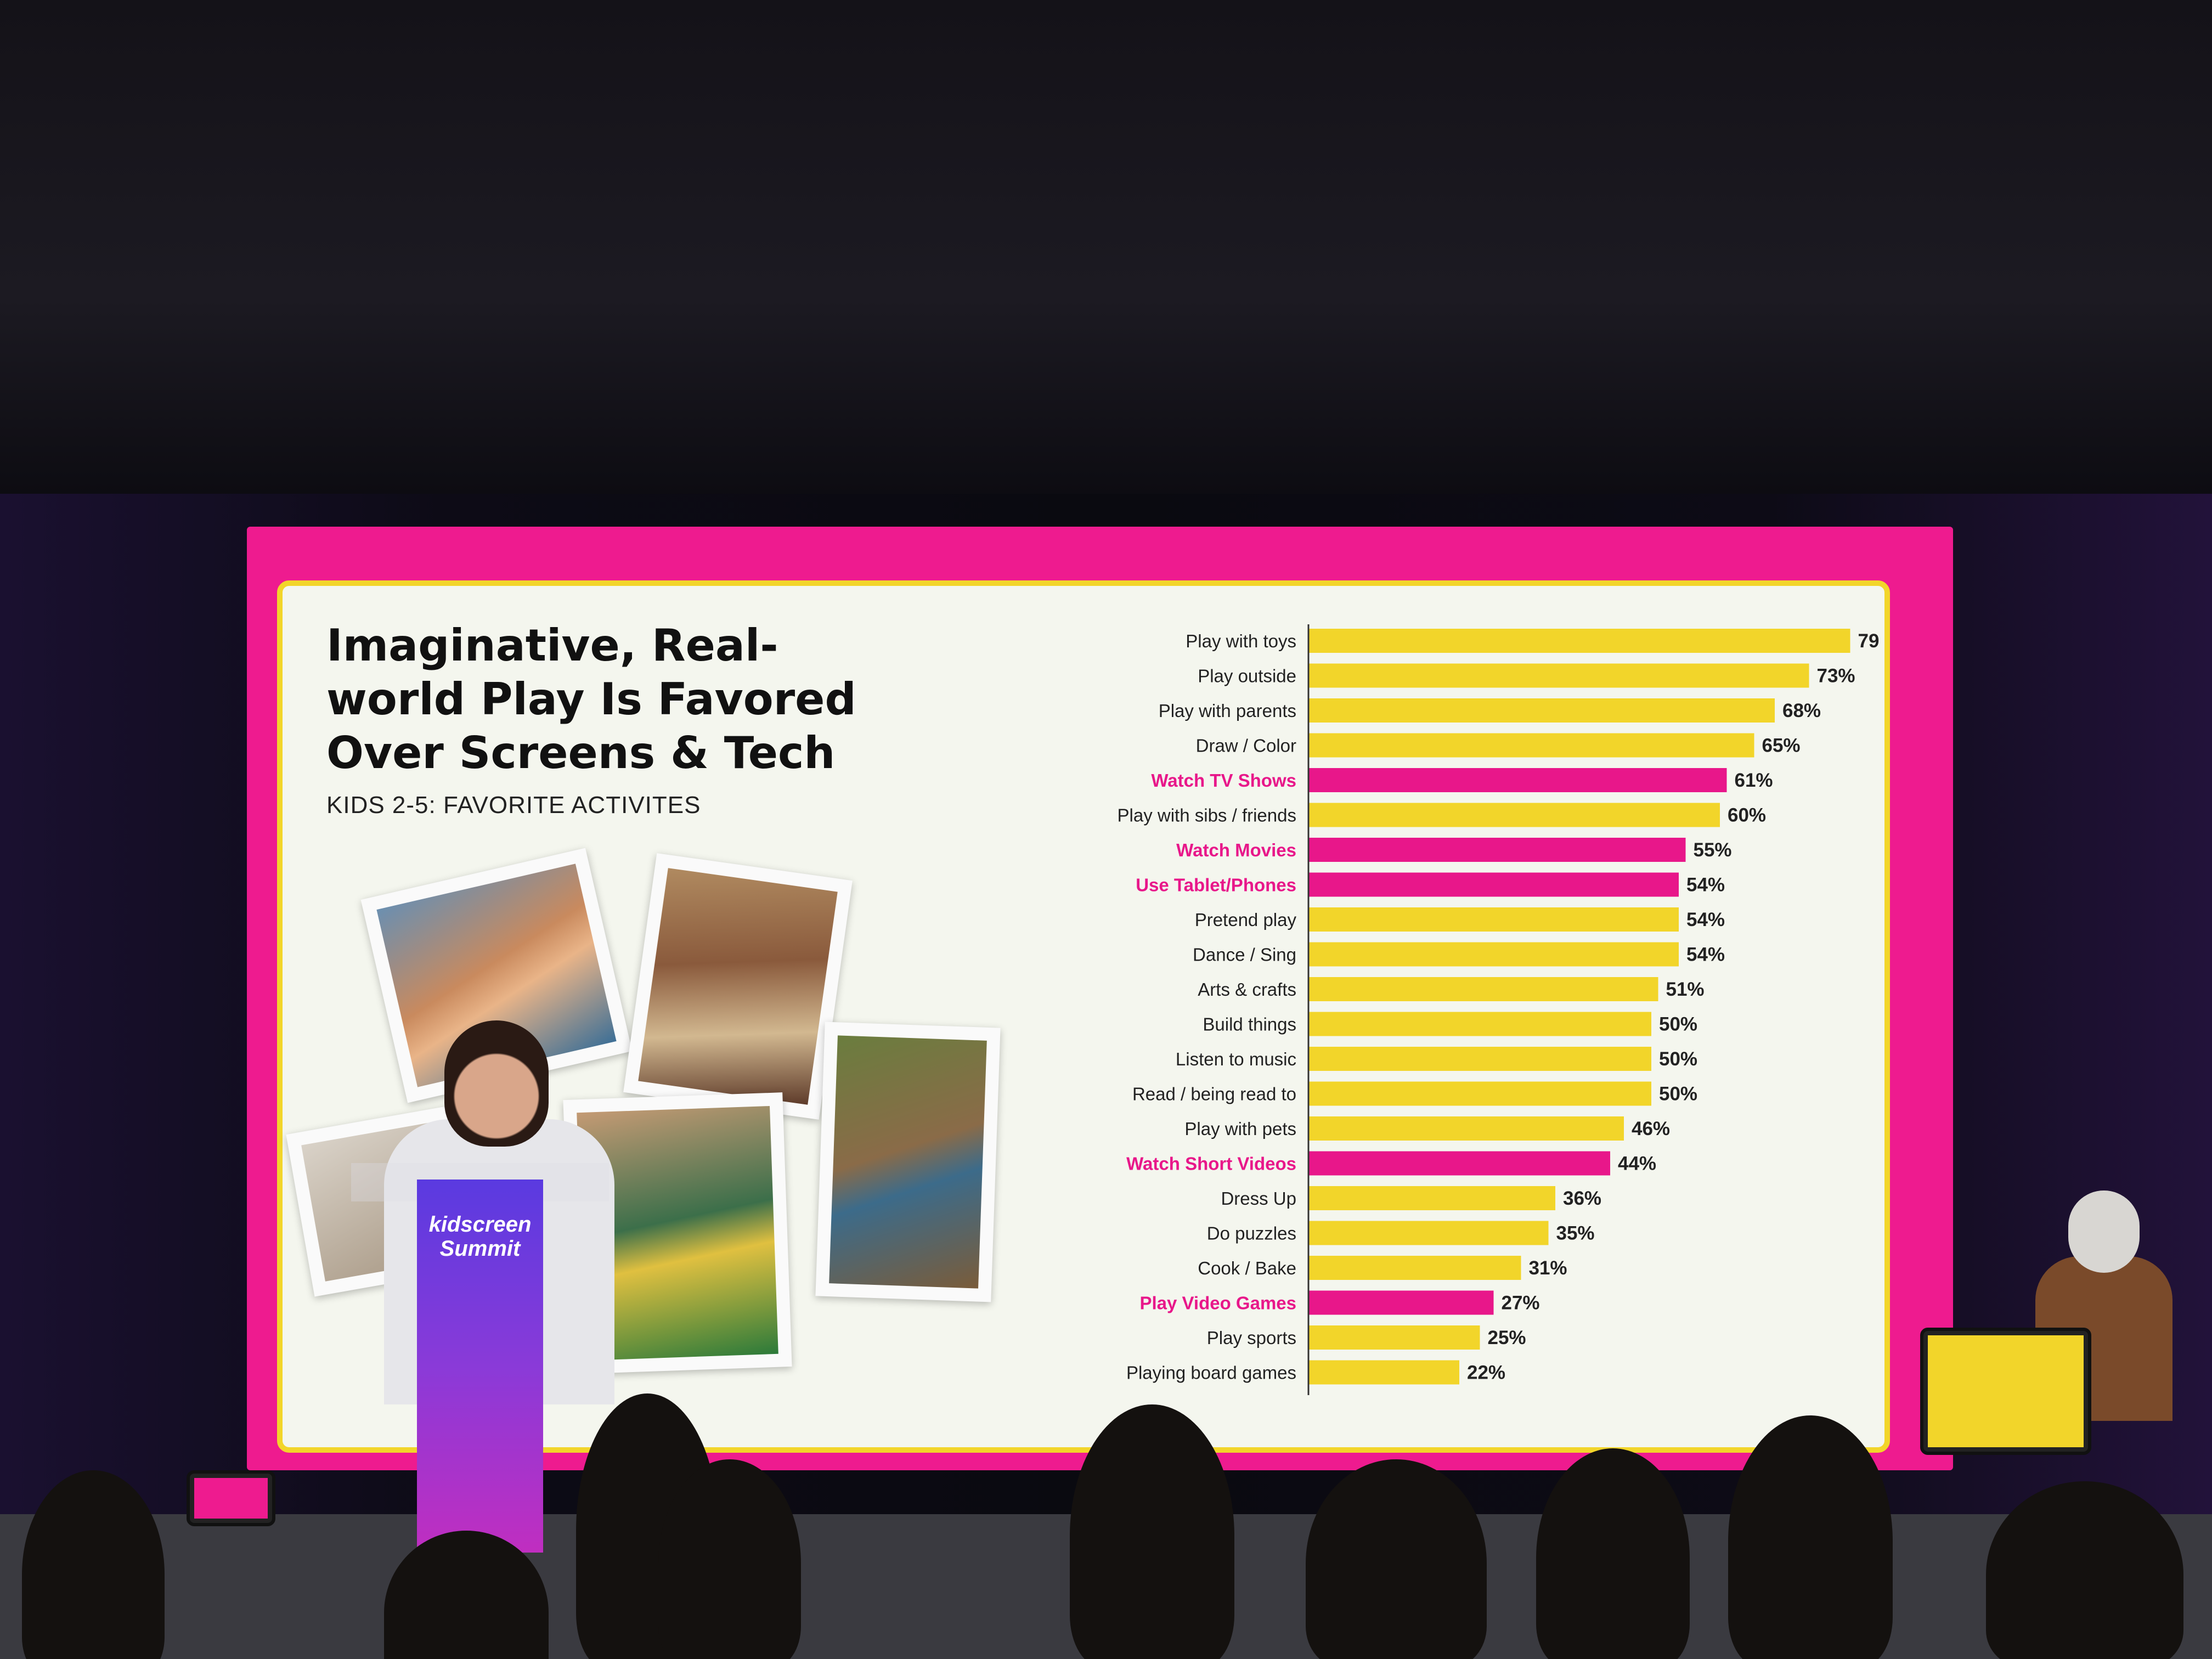 Image resolution: width=2212 pixels, height=1659 pixels. Describe the element at coordinates (1486, 1373) in the screenshot. I see `value-label: 22%` at that location.